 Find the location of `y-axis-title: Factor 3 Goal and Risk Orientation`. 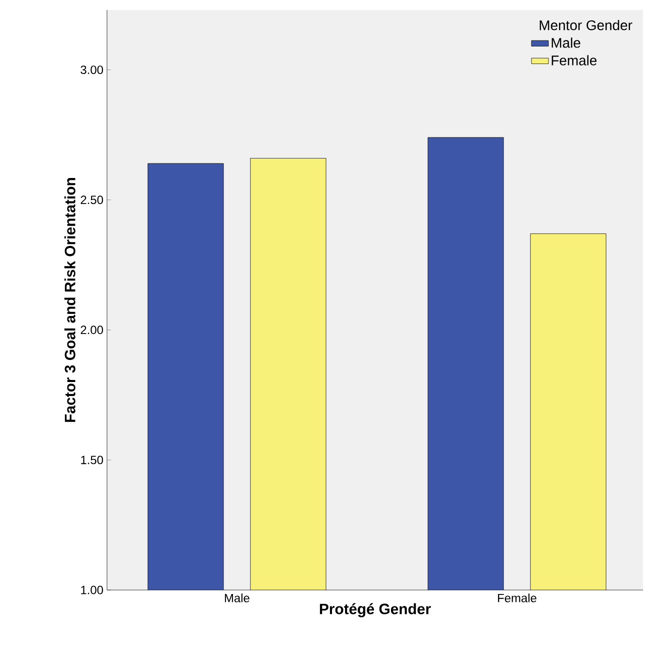

y-axis-title: Factor 3 Goal and Risk Orientation is located at coordinates (70, 300).